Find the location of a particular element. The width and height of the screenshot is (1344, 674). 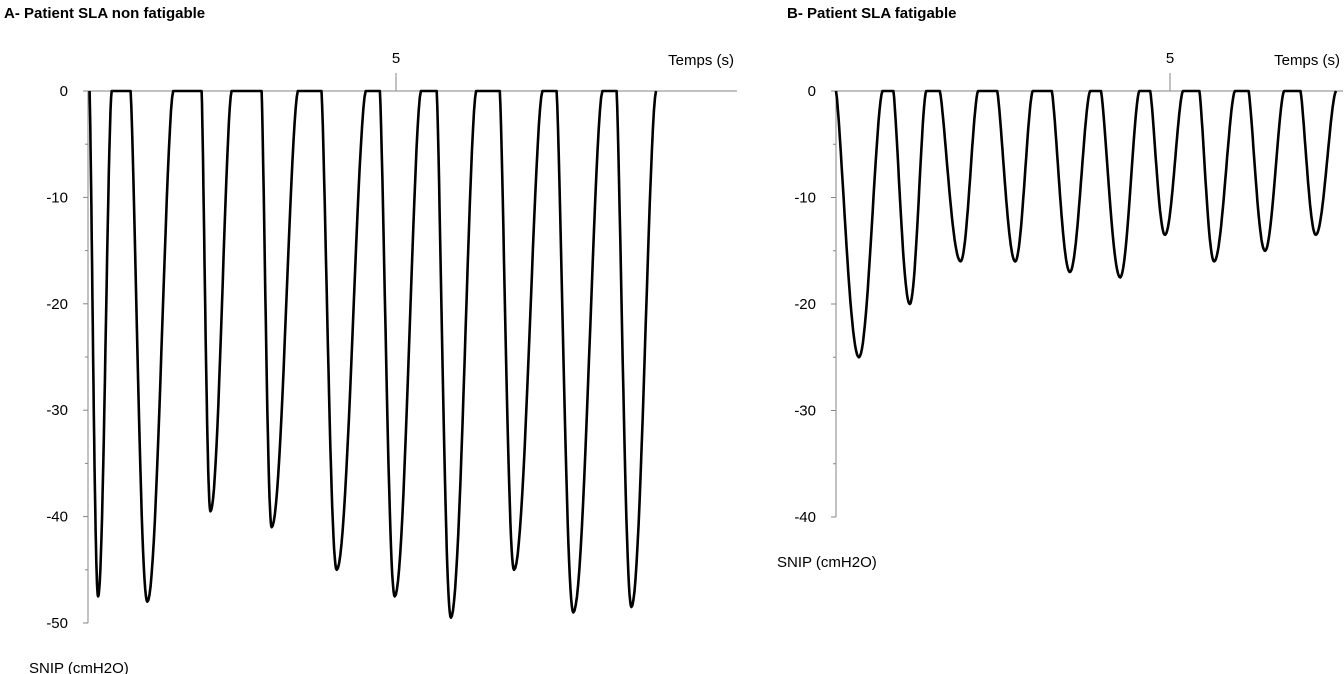

chart-b-title: B- Patient SLA fatigable is located at coordinates (872, 13).